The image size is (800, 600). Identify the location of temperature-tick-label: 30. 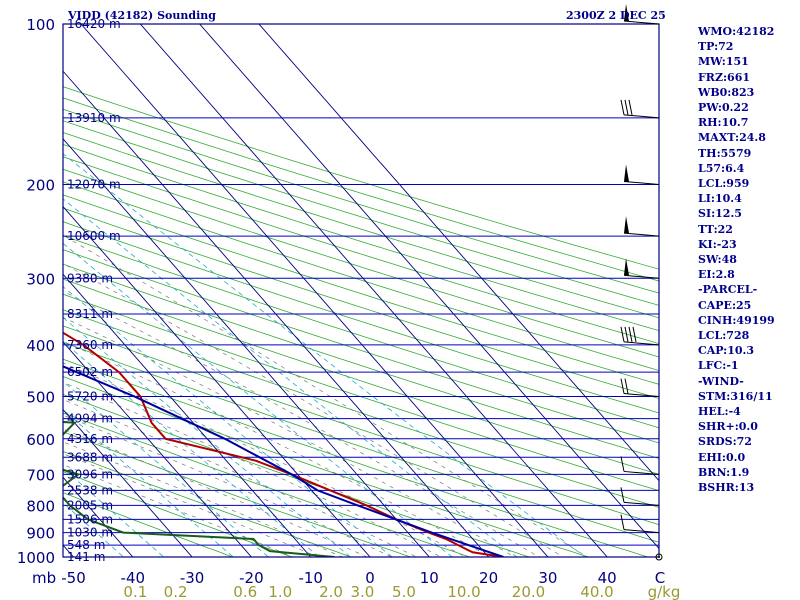
(547, 578).